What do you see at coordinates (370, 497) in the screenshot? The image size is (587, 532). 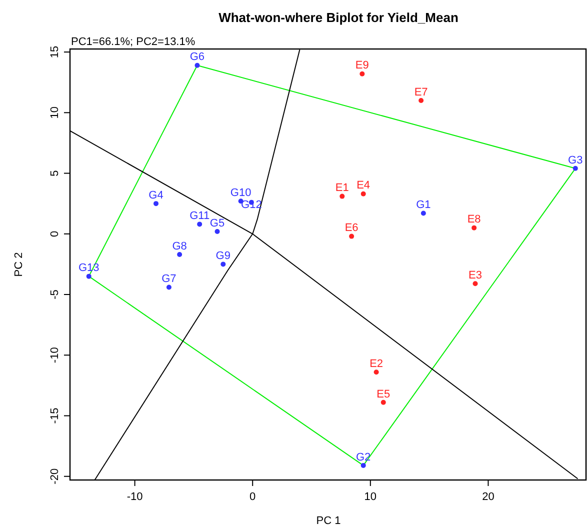 I see `x-tick-label: 10` at bounding box center [370, 497].